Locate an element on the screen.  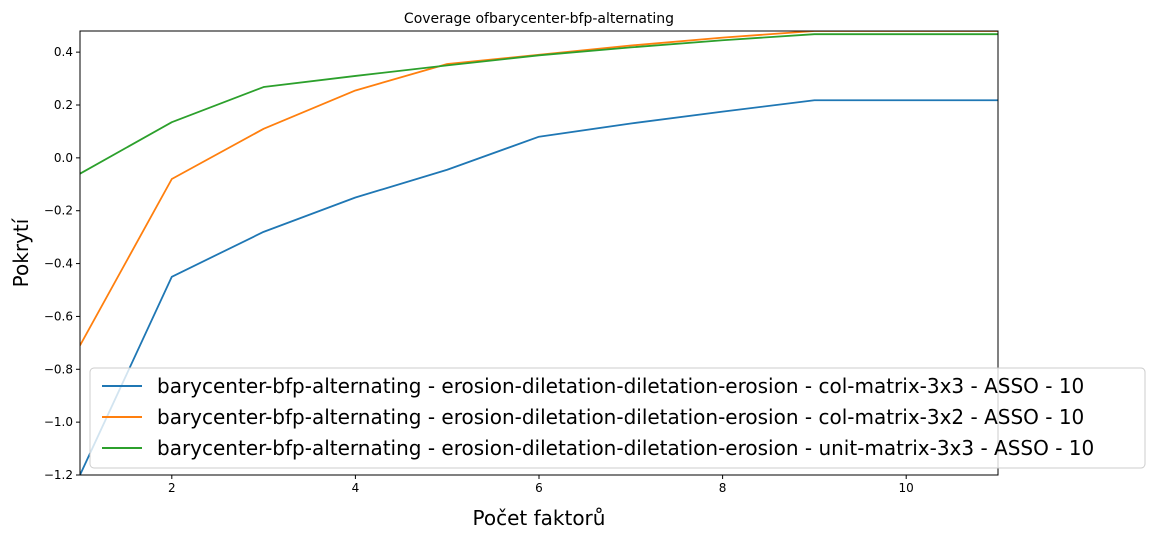
y-tick-label: 0.4 is located at coordinates (63, 52).